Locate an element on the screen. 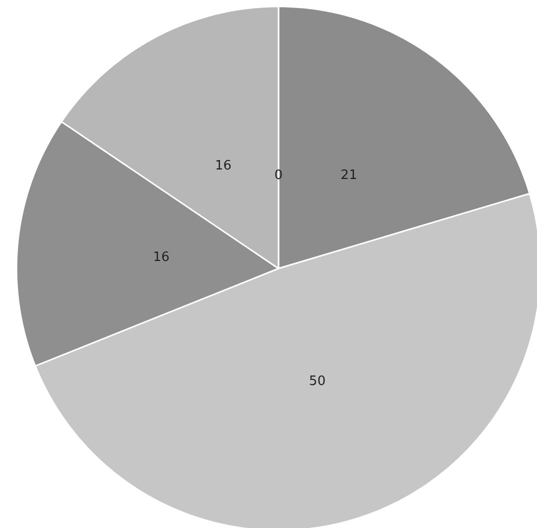 The image size is (537, 528). text: 0 is located at coordinates (278, 176).